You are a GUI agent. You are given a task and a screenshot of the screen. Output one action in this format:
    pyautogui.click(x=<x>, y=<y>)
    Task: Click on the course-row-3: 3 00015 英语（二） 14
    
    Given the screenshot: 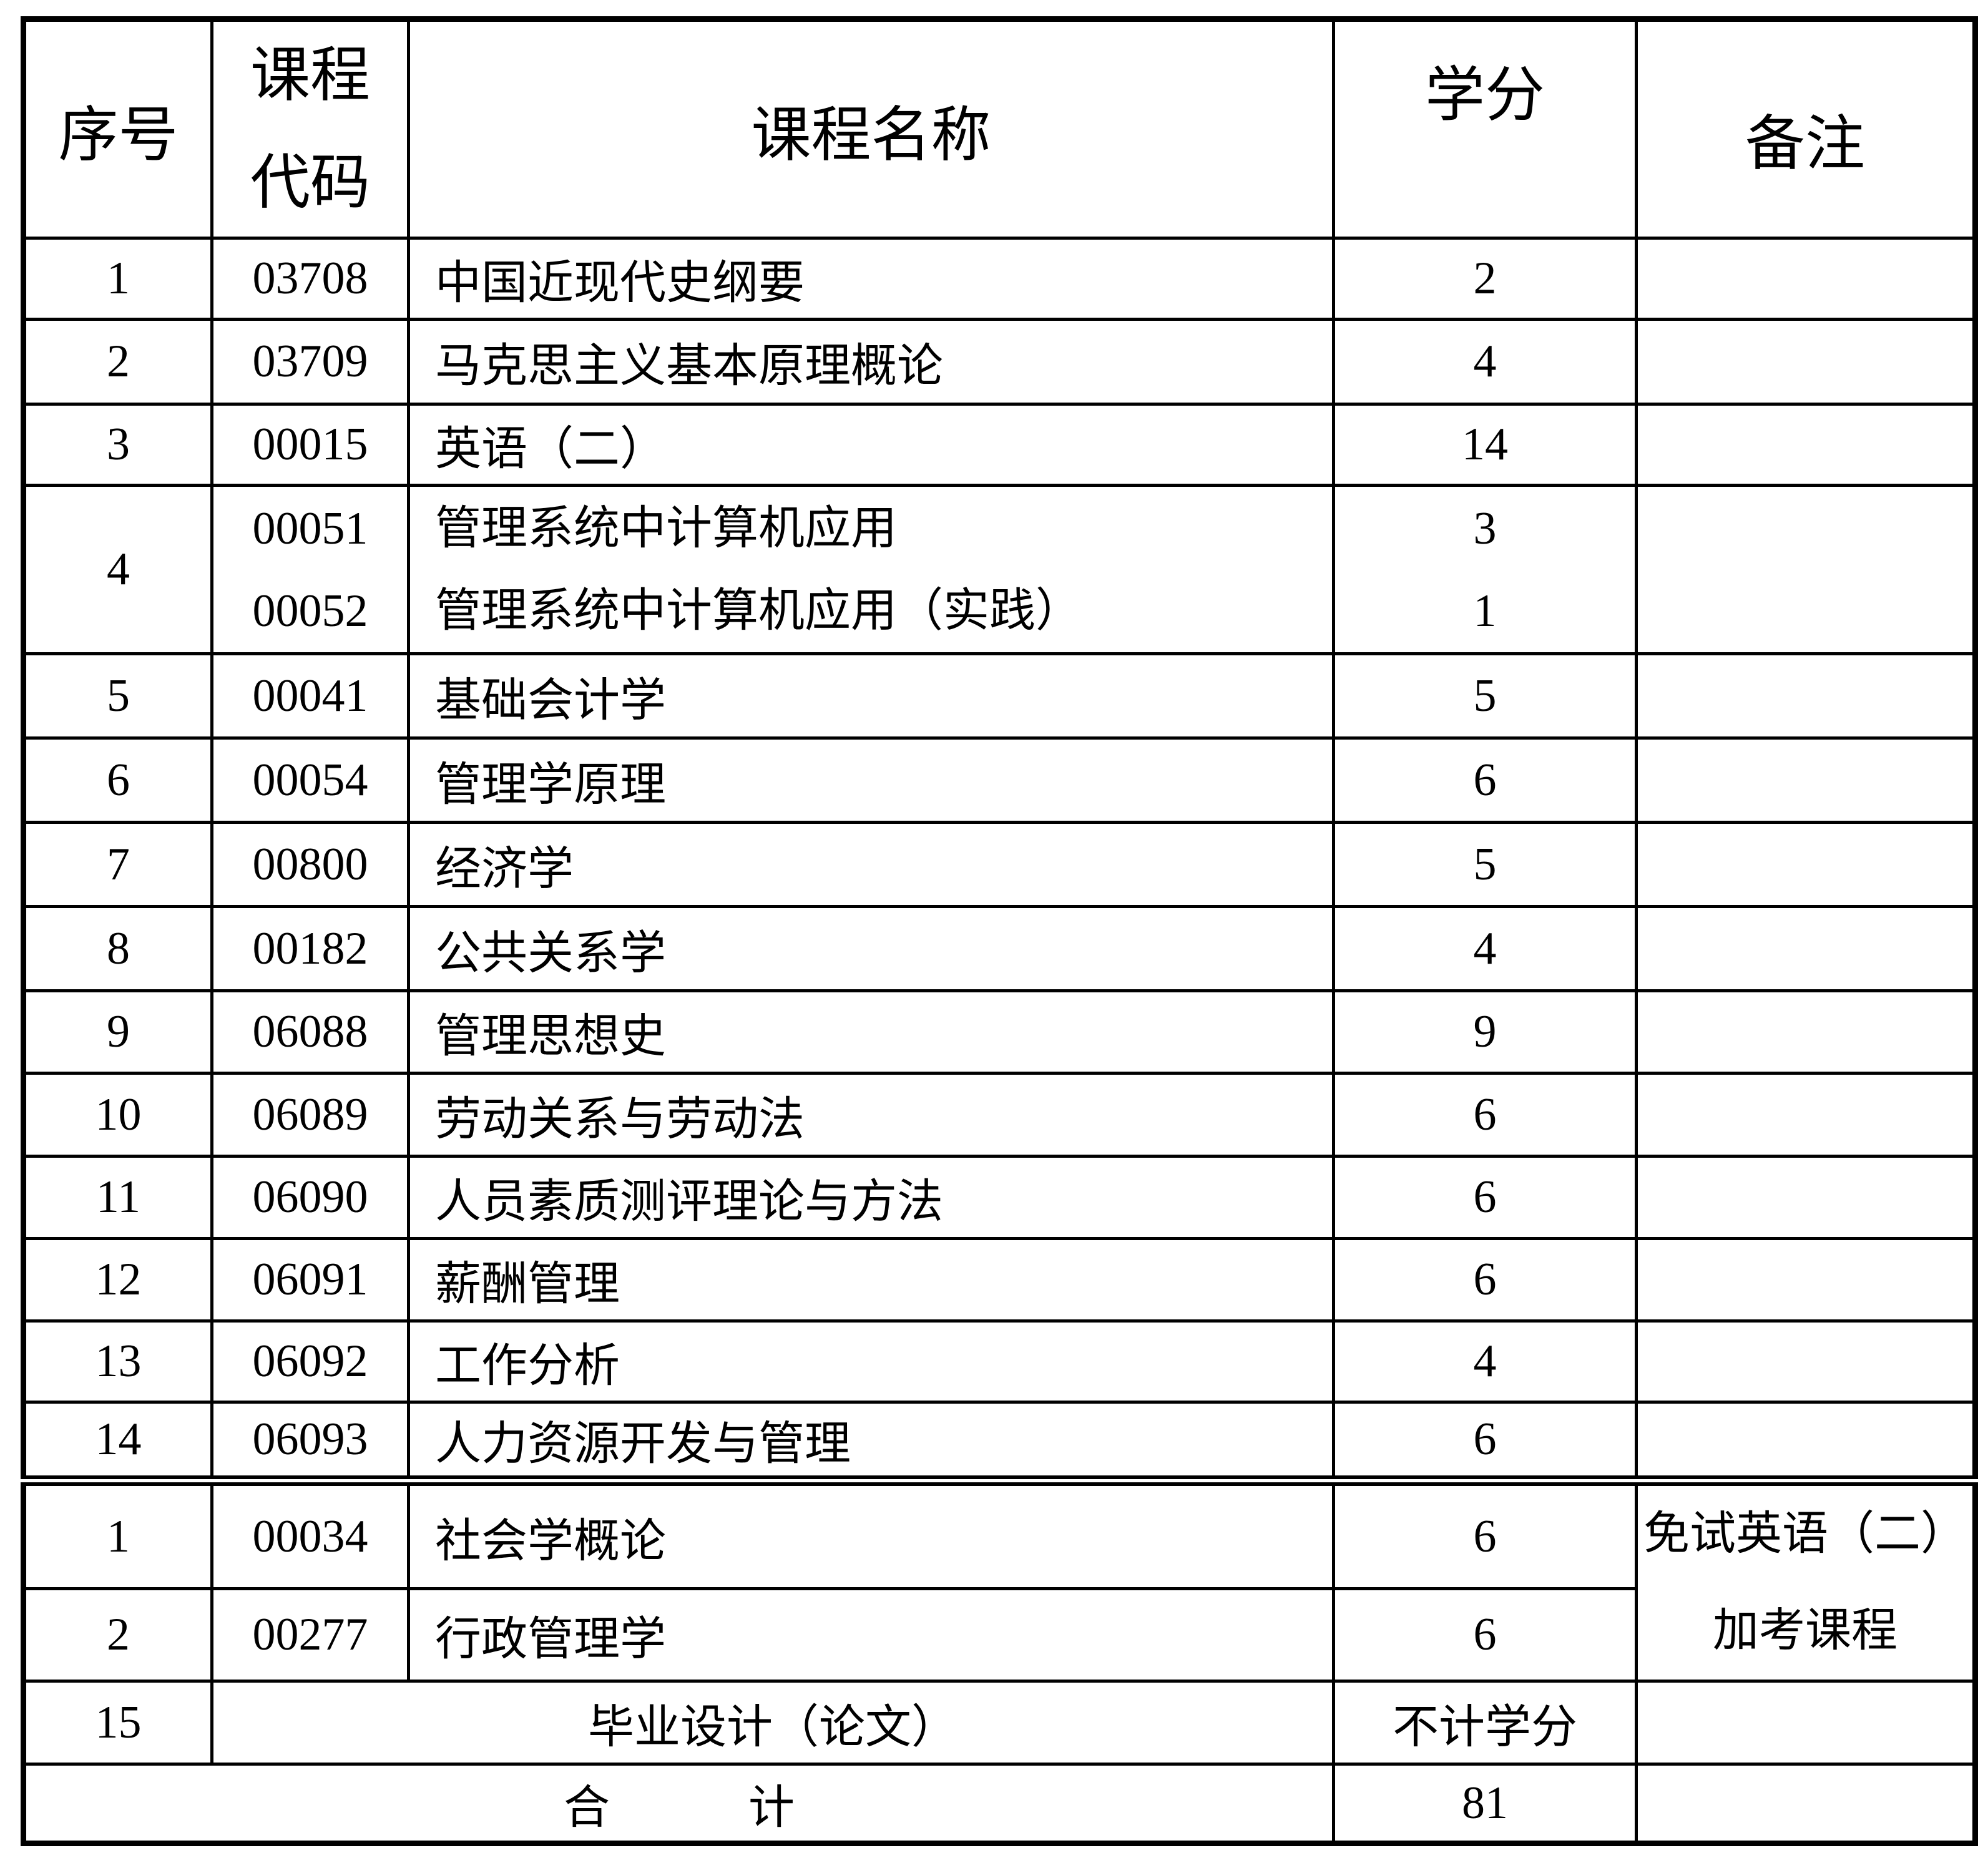 What is the action you would take?
    pyautogui.click(x=999, y=445)
    